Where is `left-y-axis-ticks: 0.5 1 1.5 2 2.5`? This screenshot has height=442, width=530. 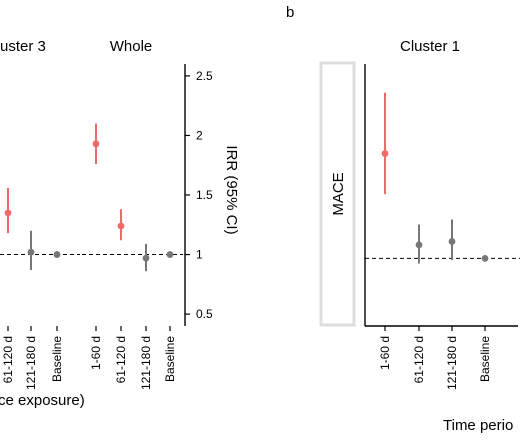
left-y-axis-ticks: 0.5 1 1.5 2 2.5 is located at coordinates (199, 195).